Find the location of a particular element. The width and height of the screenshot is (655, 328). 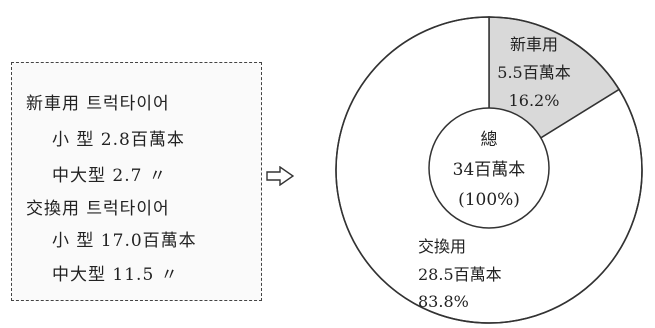

slice-new-percent: 16.2% is located at coordinates (534, 100).